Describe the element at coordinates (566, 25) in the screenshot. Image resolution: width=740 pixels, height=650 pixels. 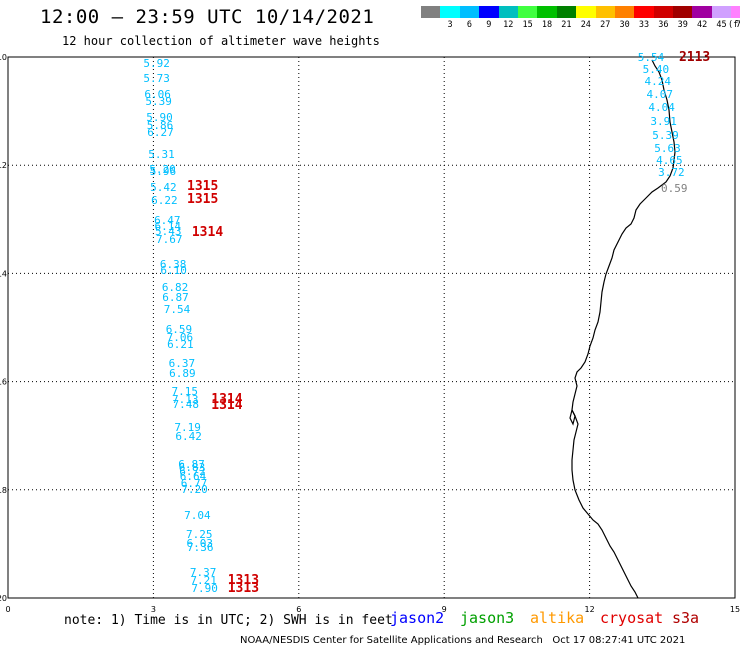
I see `color-scale-label: 21` at that location.